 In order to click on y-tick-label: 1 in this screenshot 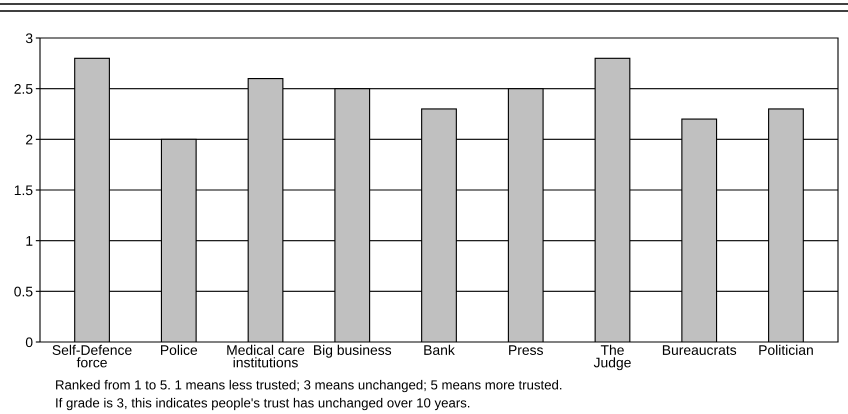, I will do `click(29, 241)`.